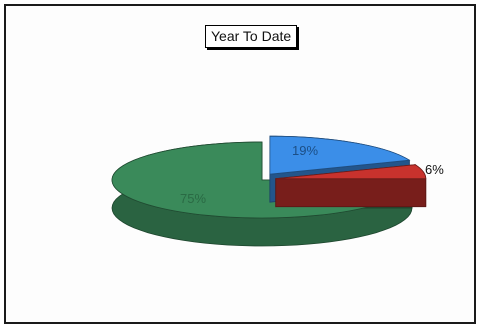 Image resolution: width=484 pixels, height=330 pixels. I want to click on pie-label-2: 75%, so click(193, 198).